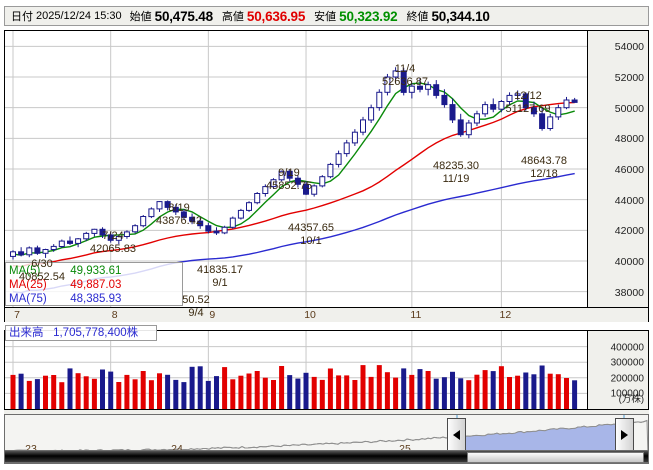 The height and width of the screenshot is (470, 653). I want to click on volume-y-axis: 400000 300000 200000 100000 (万株), so click(618, 370).